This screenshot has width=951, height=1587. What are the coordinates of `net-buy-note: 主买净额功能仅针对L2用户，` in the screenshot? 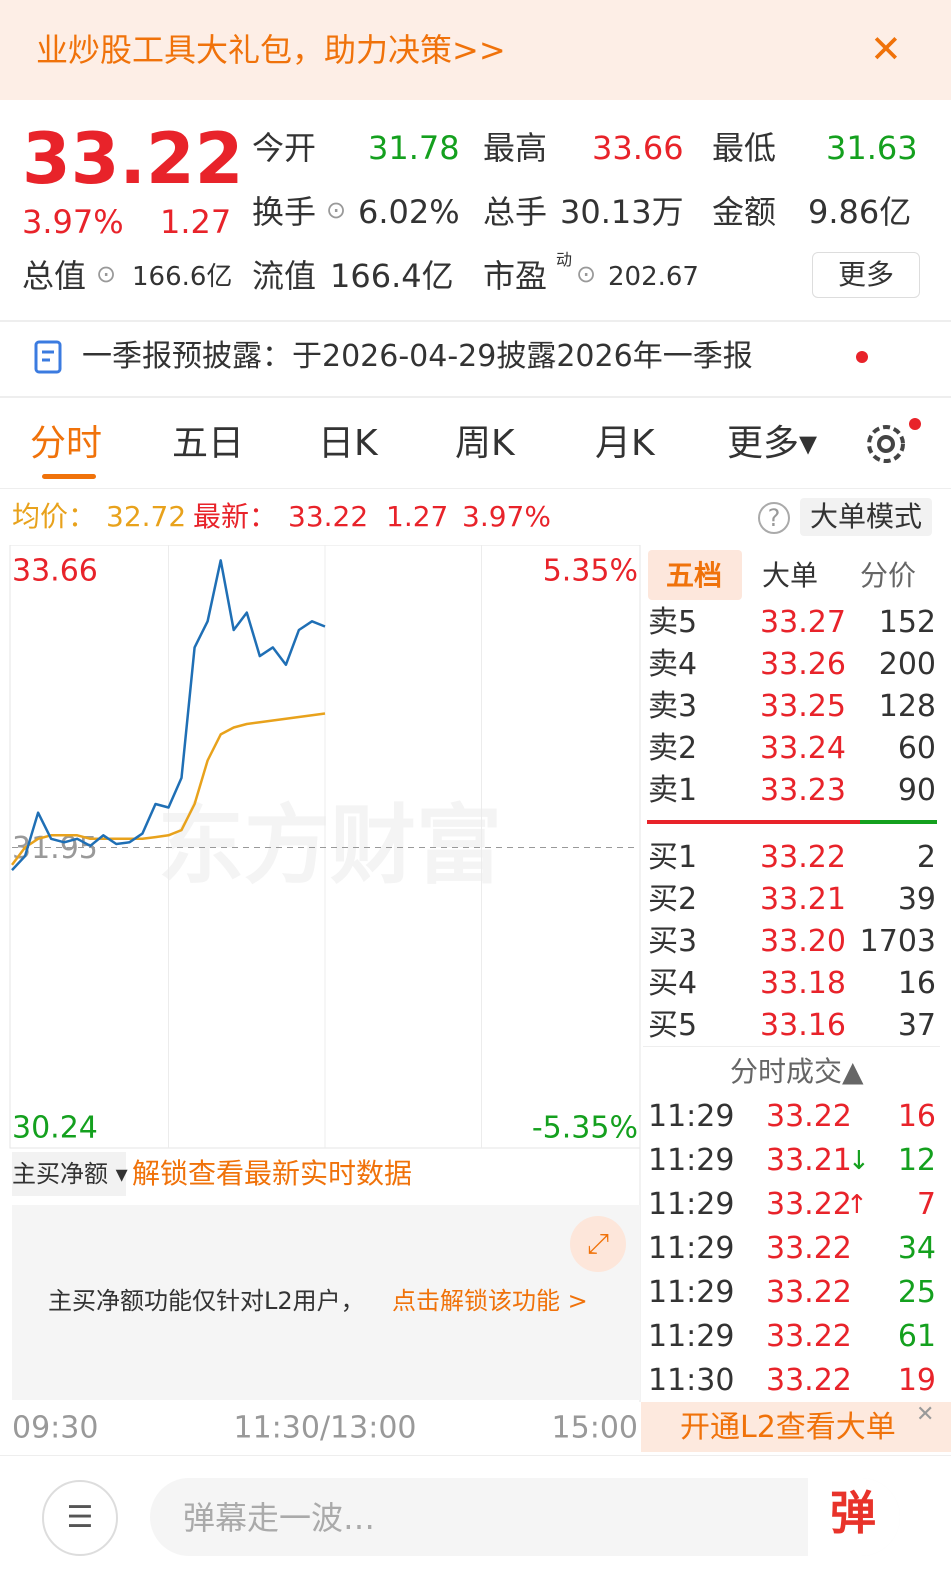 It's located at (206, 1301).